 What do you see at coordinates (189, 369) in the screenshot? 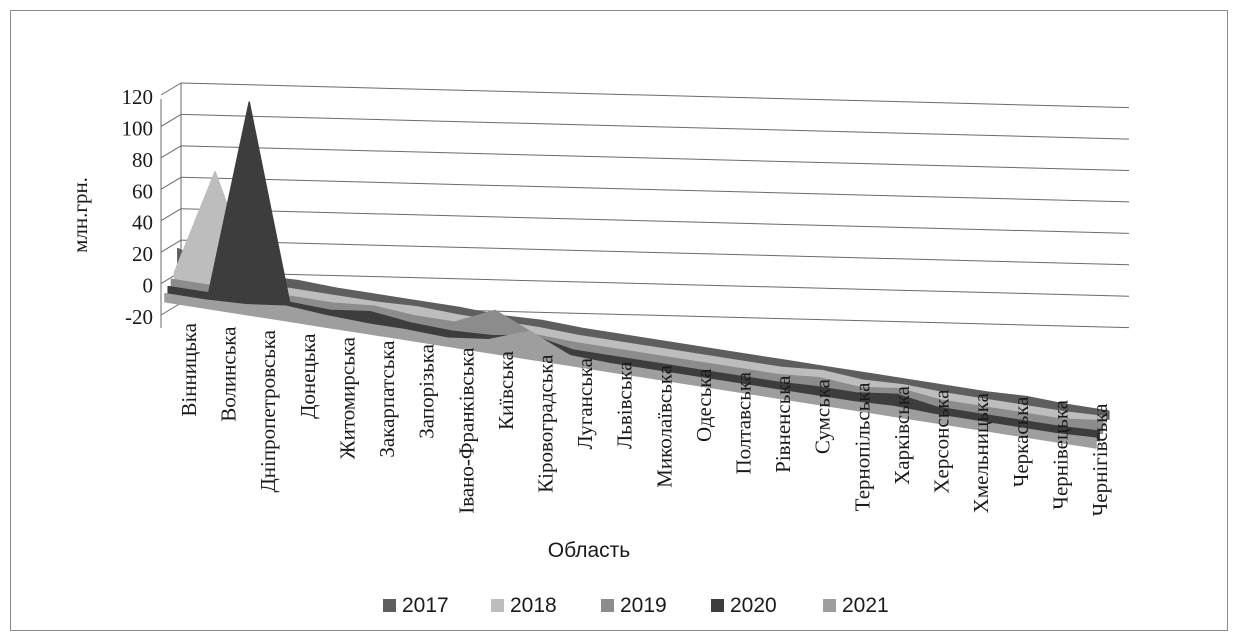
I see `category-label: Вінницька` at bounding box center [189, 369].